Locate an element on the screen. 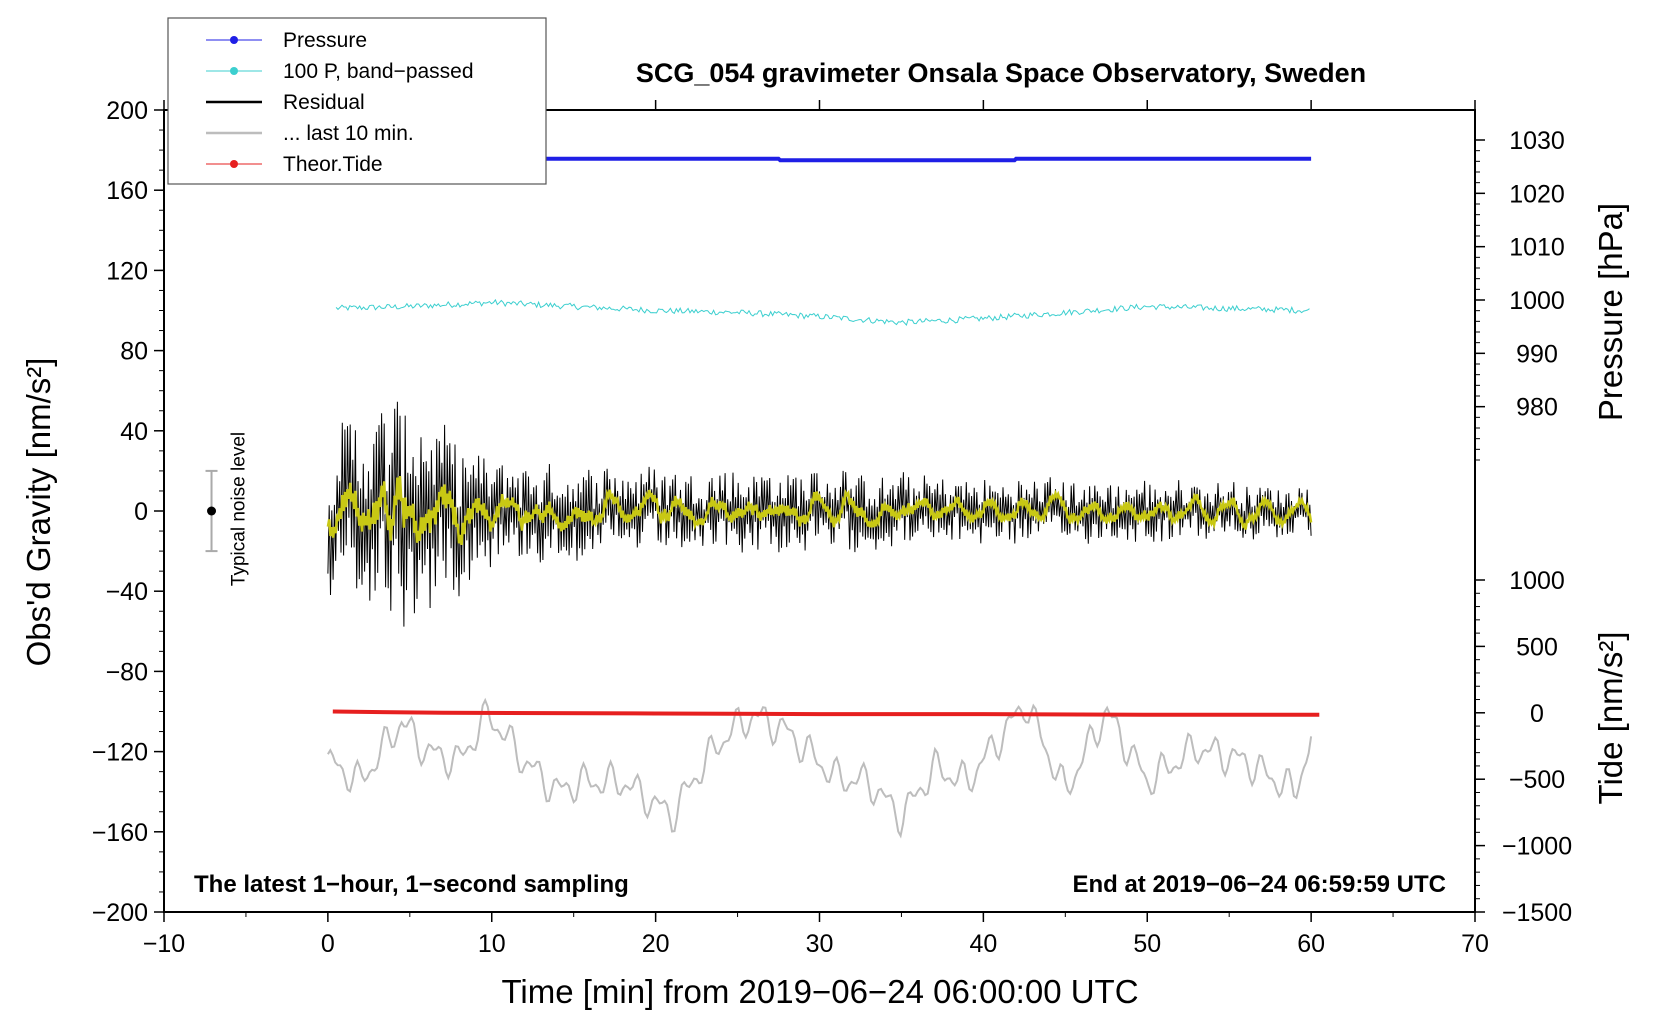 Image resolution: width=1660 pixels, height=1020 pixels. noise-center-dot is located at coordinates (212, 511).